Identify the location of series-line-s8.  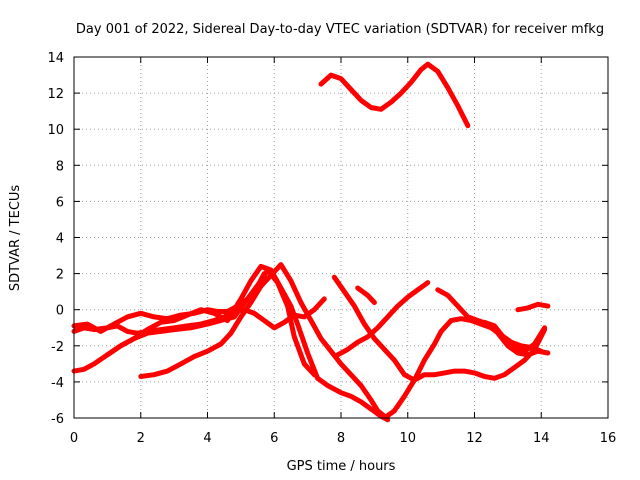
(383, 319).